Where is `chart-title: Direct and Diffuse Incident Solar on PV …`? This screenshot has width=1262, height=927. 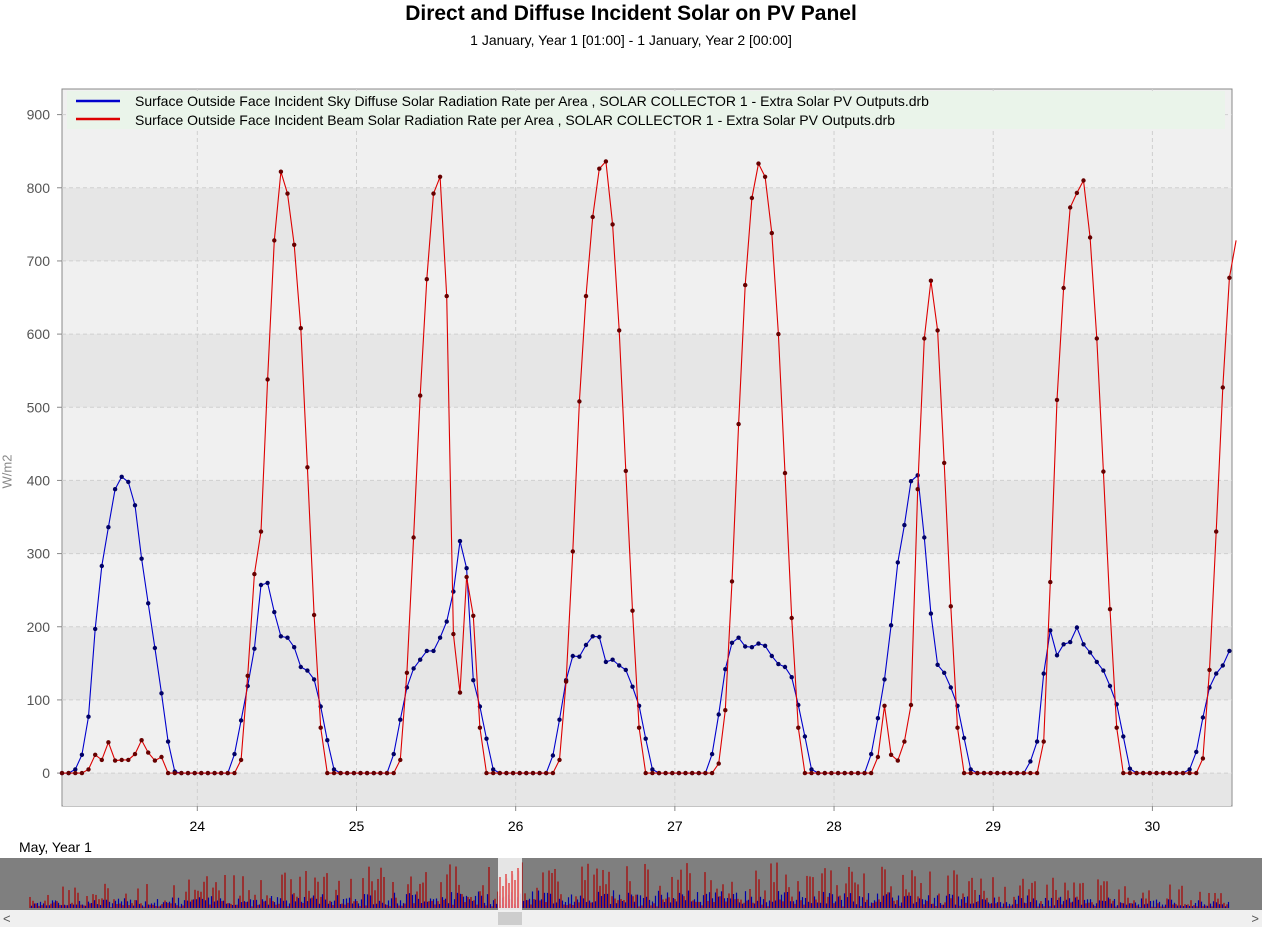 chart-title: Direct and Diffuse Incident Solar on PV … is located at coordinates (631, 13).